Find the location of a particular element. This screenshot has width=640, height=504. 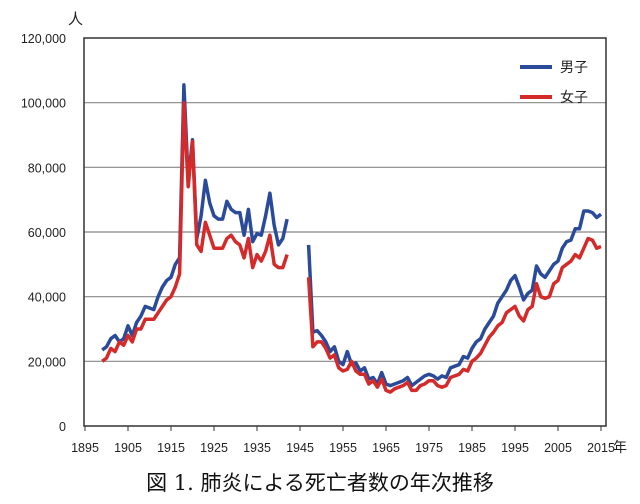

x-tick-label: 1925 is located at coordinates (214, 448).